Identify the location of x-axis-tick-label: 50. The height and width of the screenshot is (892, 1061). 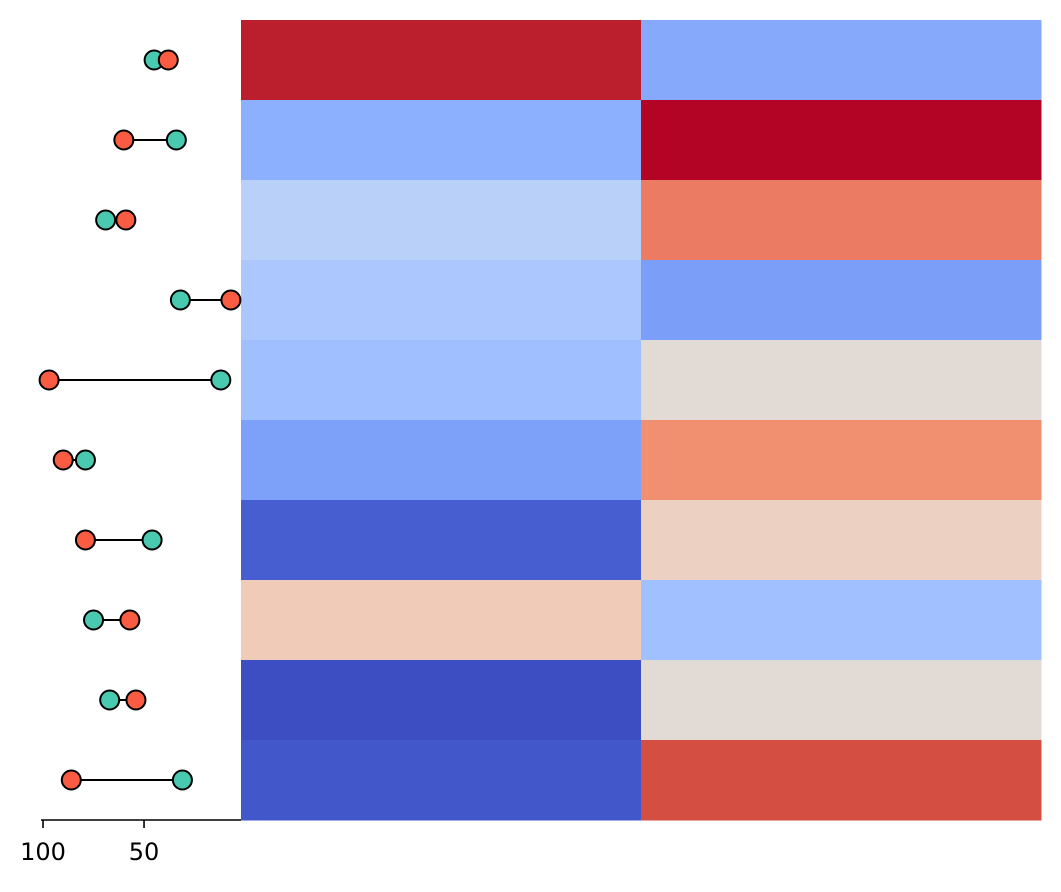
(144, 852).